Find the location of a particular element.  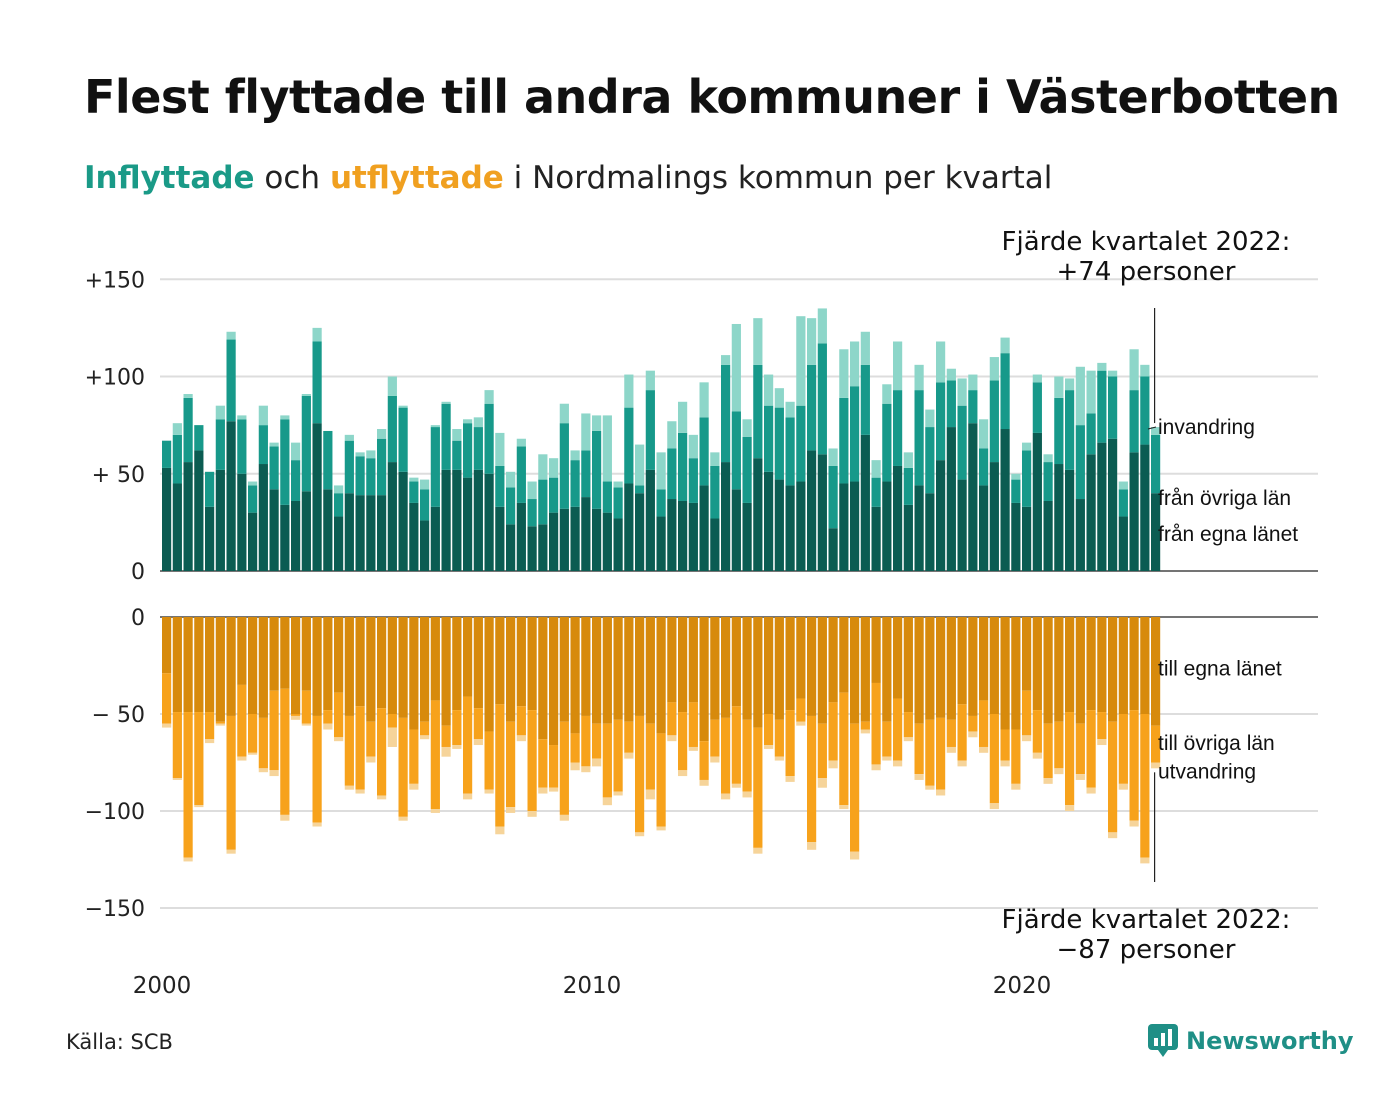

y-axis-bottom: 0 − 50 −100 −150 is located at coordinates (115, 764).